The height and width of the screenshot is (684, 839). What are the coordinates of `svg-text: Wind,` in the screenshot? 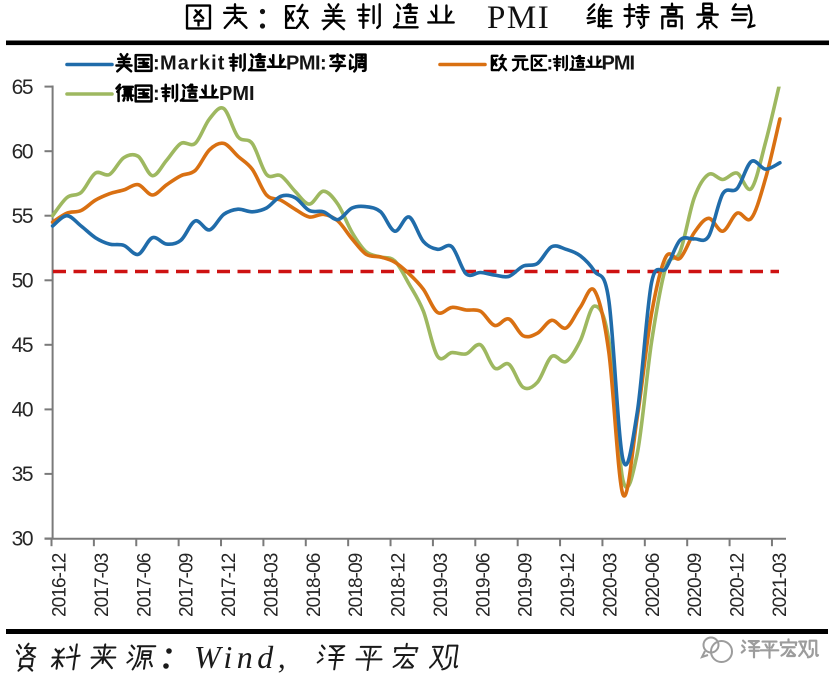 It's located at (242, 657).